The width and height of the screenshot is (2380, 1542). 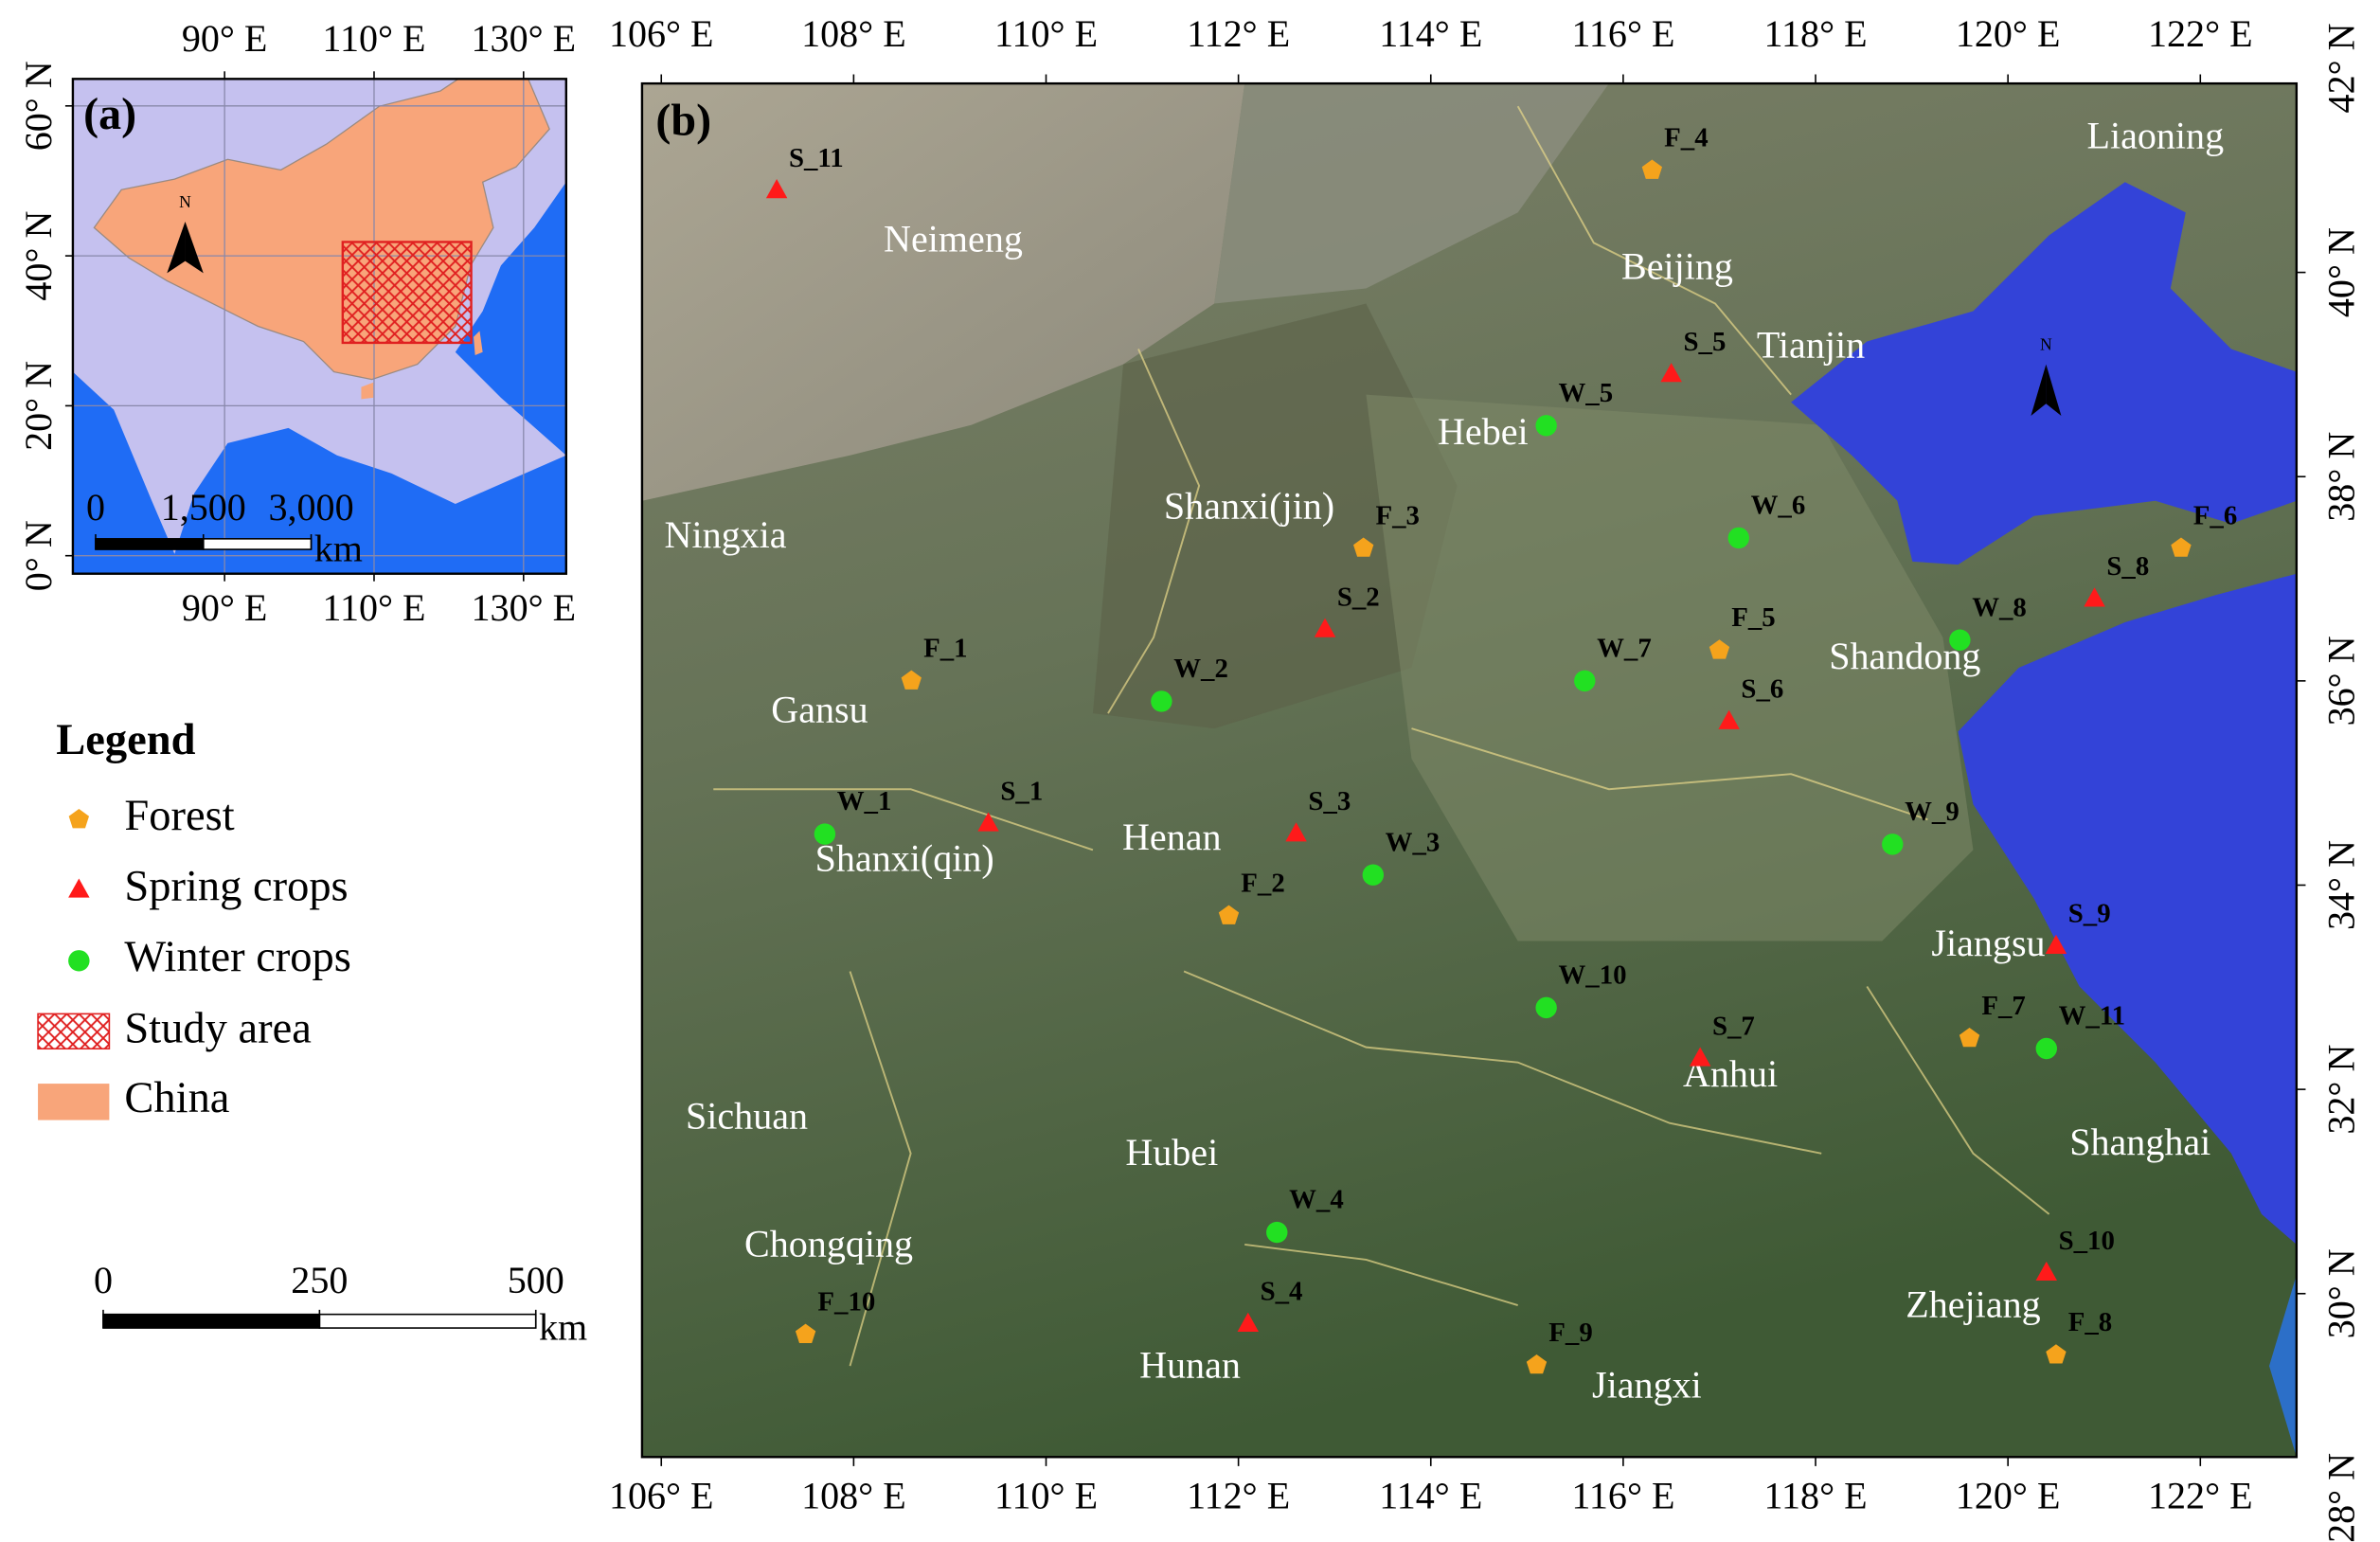 What do you see at coordinates (1570, 1333) in the screenshot?
I see `site-label: F_9` at bounding box center [1570, 1333].